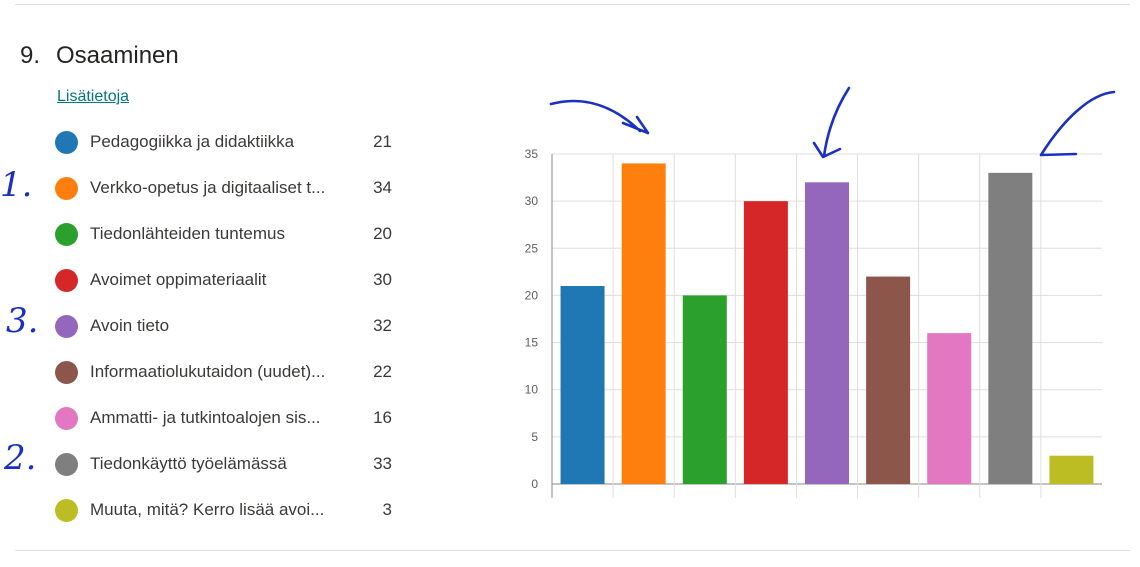 The height and width of the screenshot is (567, 1140). Describe the element at coordinates (532, 343) in the screenshot. I see `y-tick-label: 15` at that location.